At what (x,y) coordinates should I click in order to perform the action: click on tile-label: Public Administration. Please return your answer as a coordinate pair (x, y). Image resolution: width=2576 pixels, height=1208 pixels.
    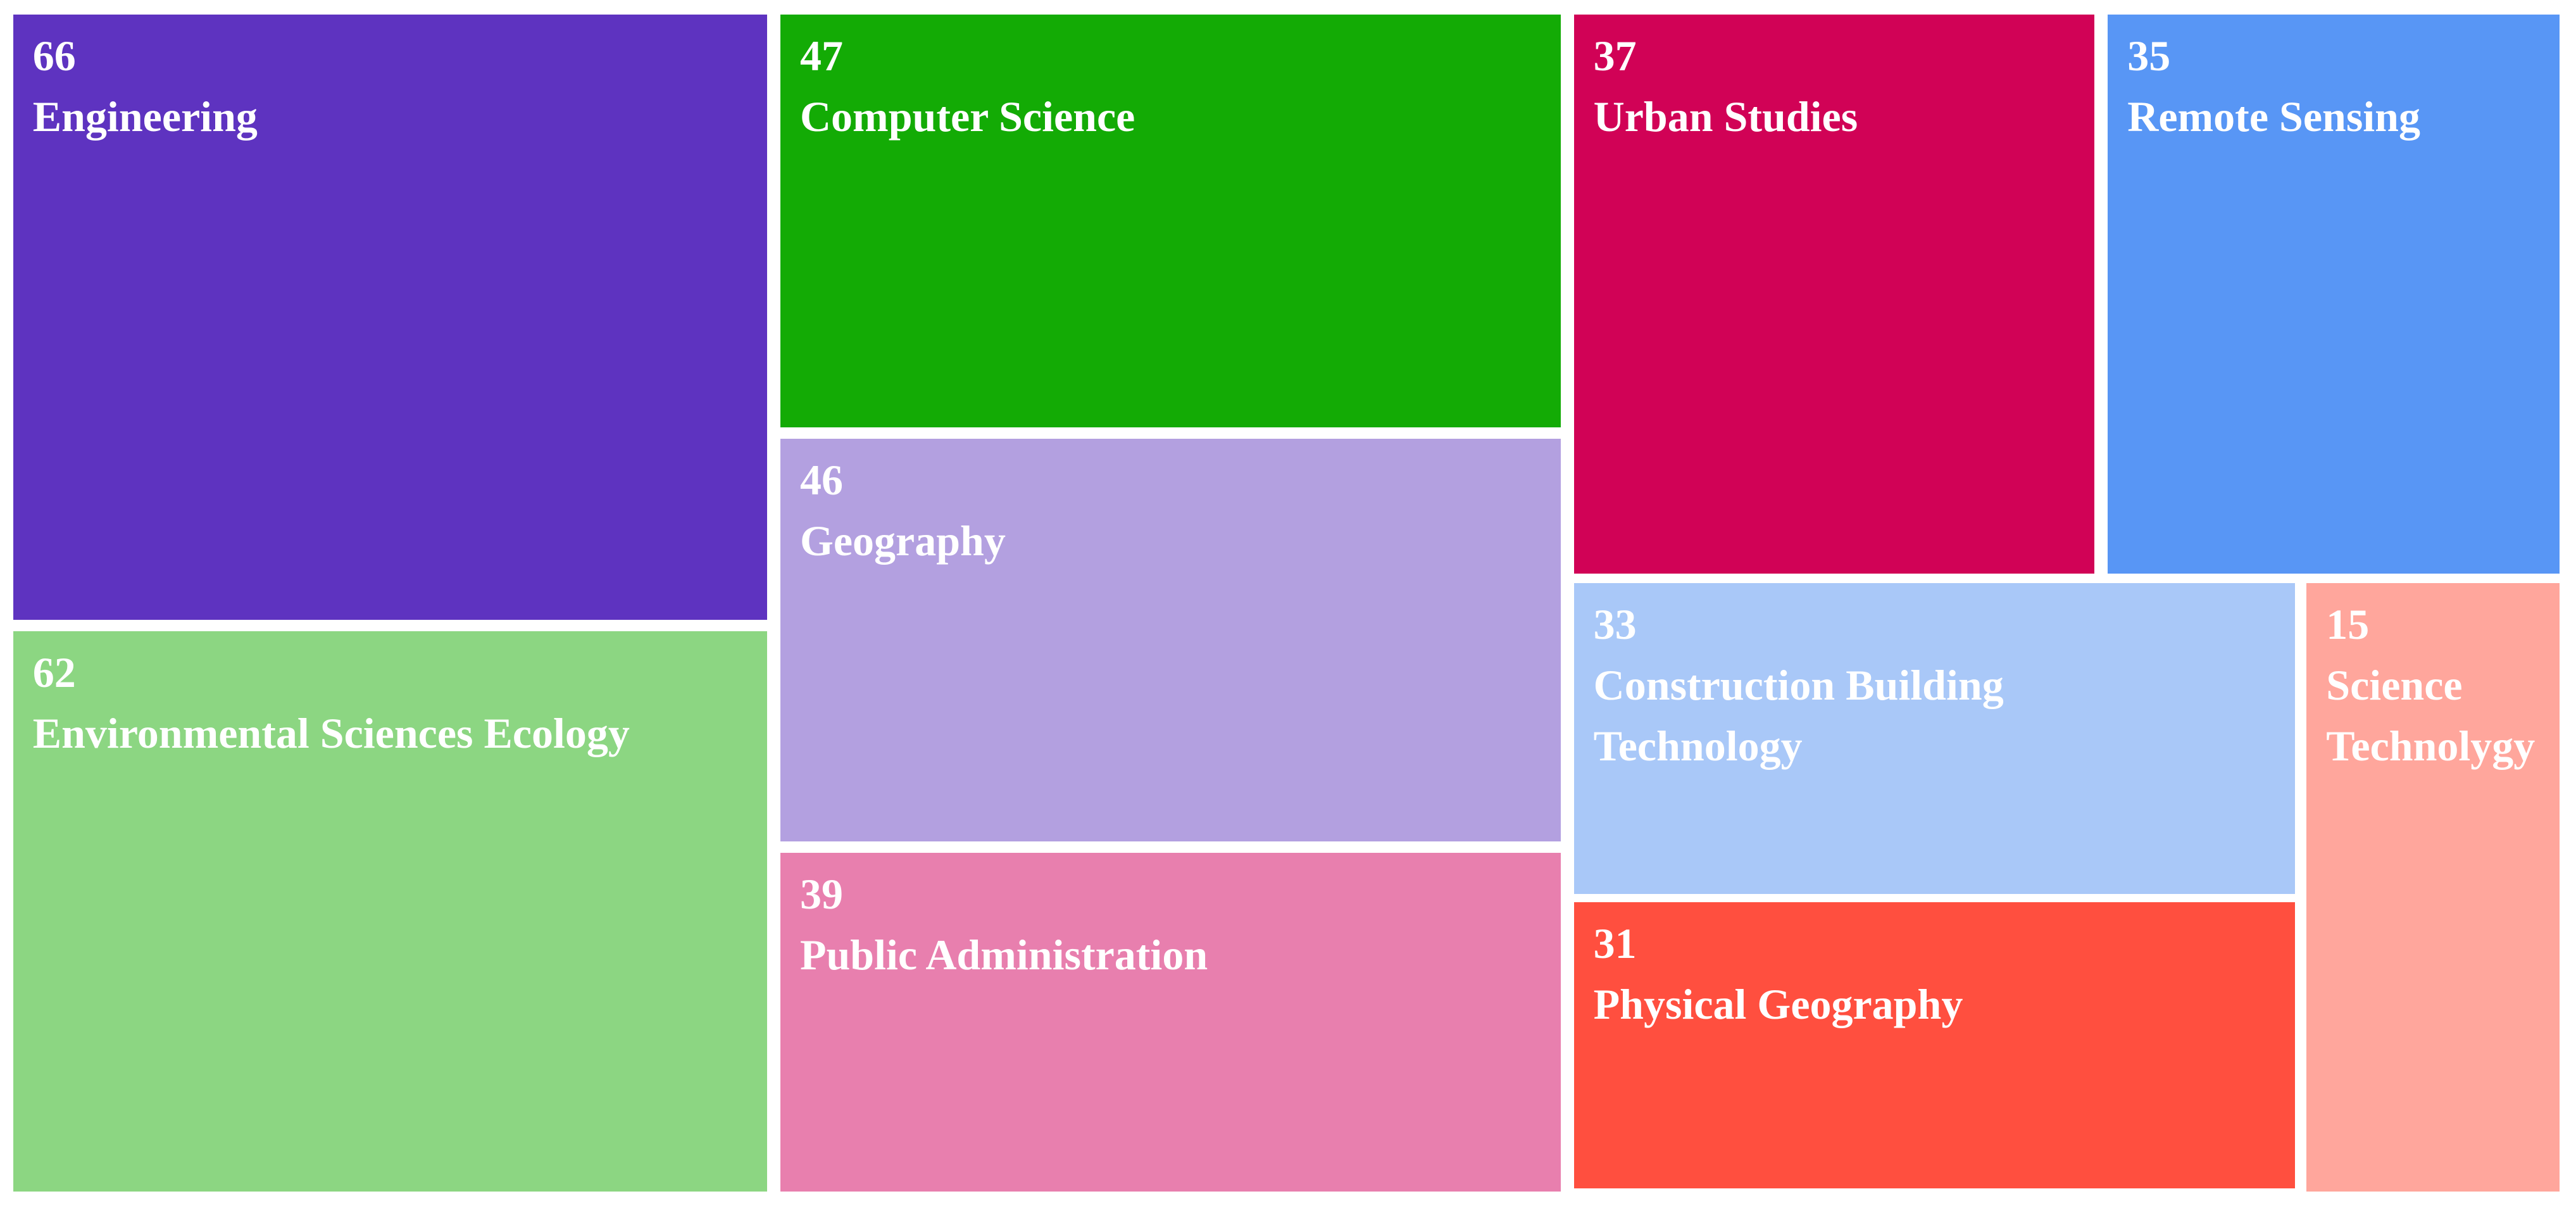
    Looking at the image, I should click on (1004, 955).